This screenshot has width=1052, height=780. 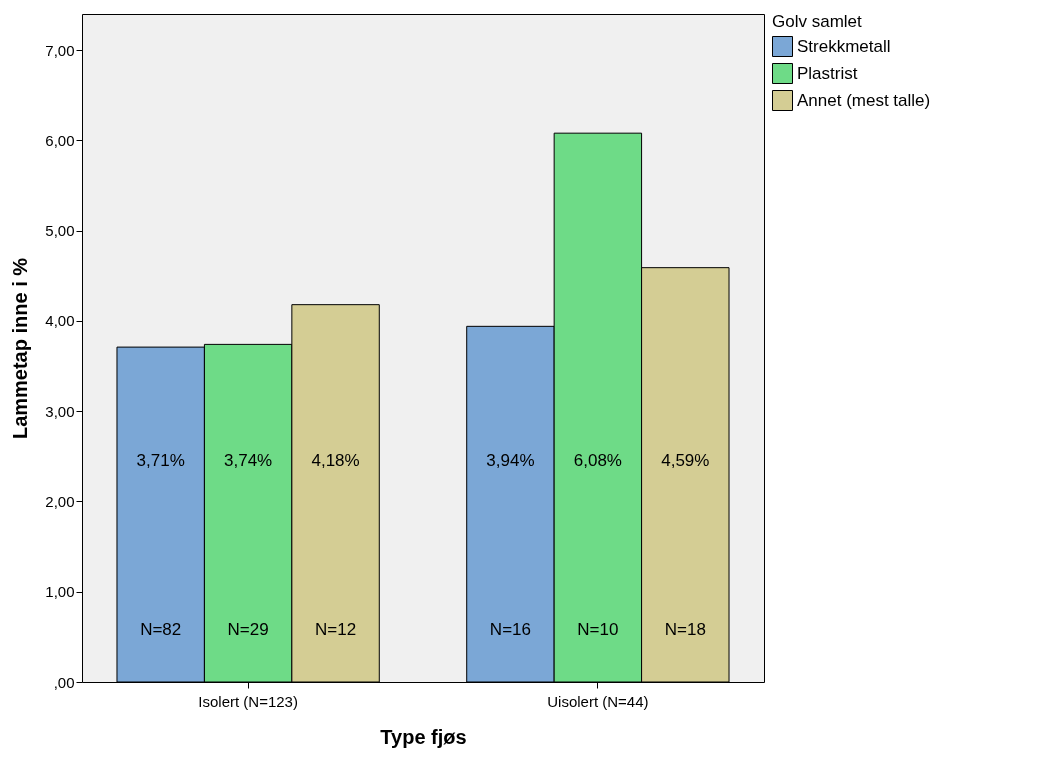 I want to click on y-axis-title: Lammetap inne i %, so click(x=20, y=348).